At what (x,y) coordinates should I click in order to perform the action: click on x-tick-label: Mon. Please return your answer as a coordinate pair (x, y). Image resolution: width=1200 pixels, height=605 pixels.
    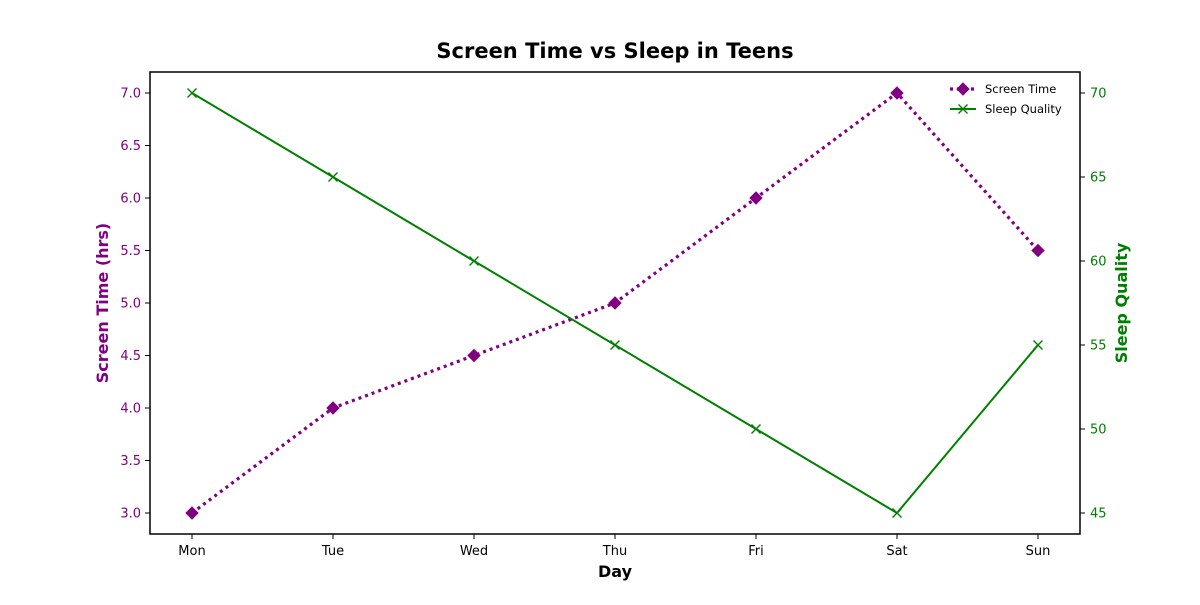
    Looking at the image, I should click on (191, 551).